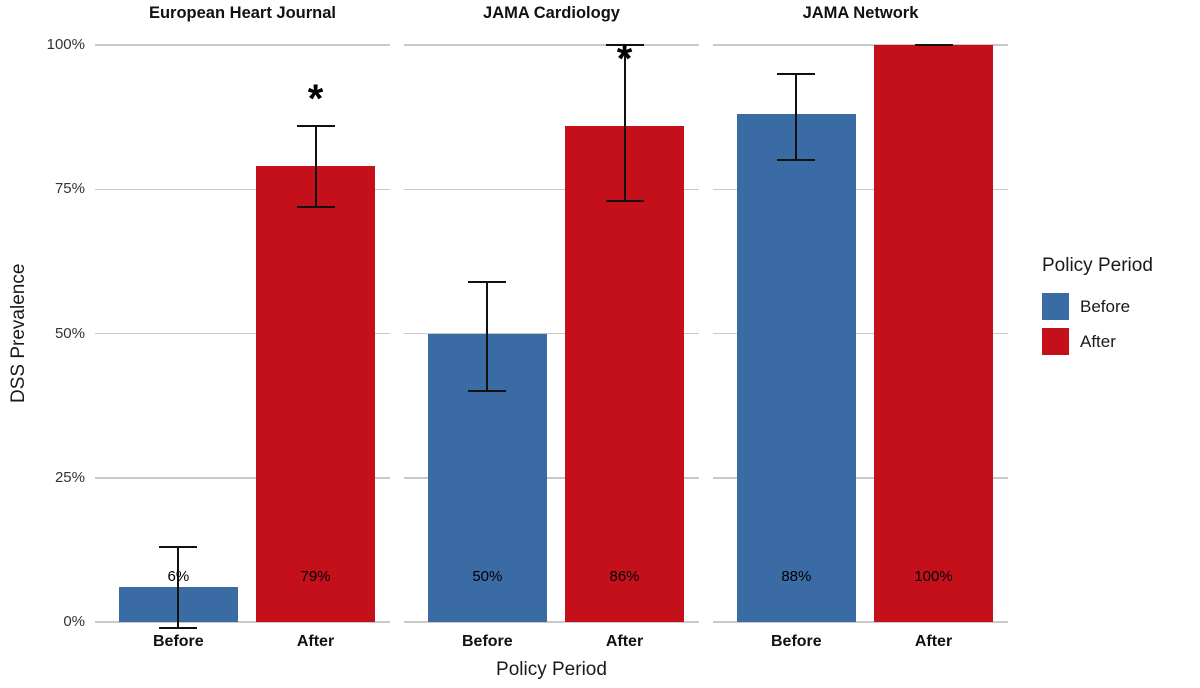 The height and width of the screenshot is (688, 1200). Describe the element at coordinates (69, 477) in the screenshot. I see `y-tick-label: 25%` at that location.